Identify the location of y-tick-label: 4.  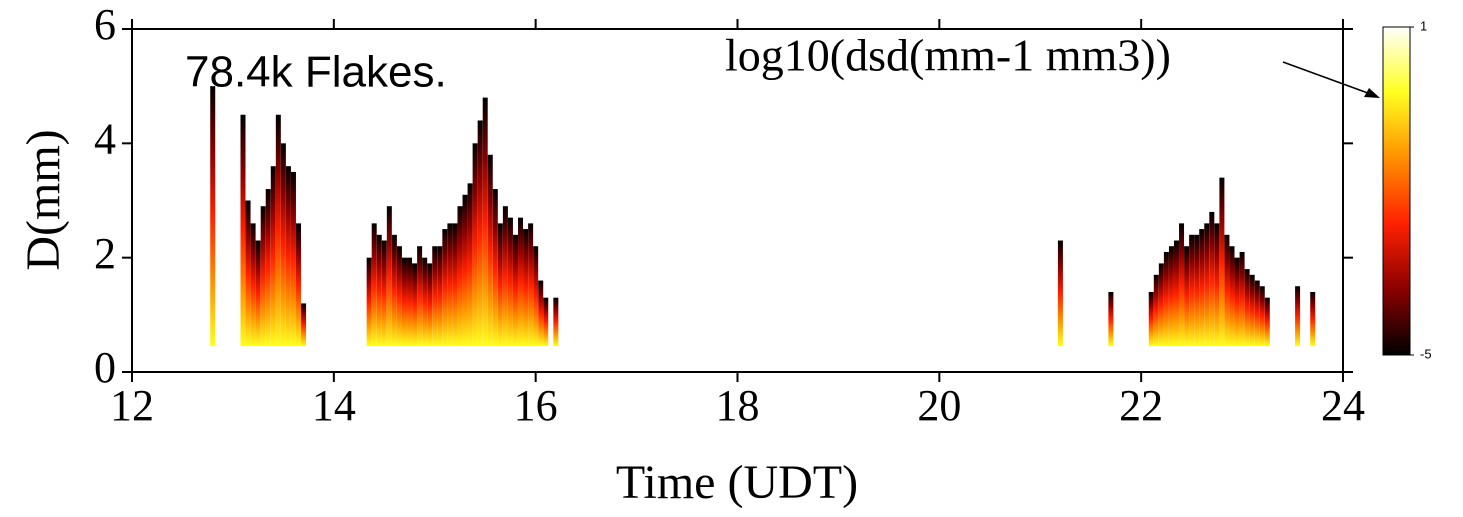
(105, 138).